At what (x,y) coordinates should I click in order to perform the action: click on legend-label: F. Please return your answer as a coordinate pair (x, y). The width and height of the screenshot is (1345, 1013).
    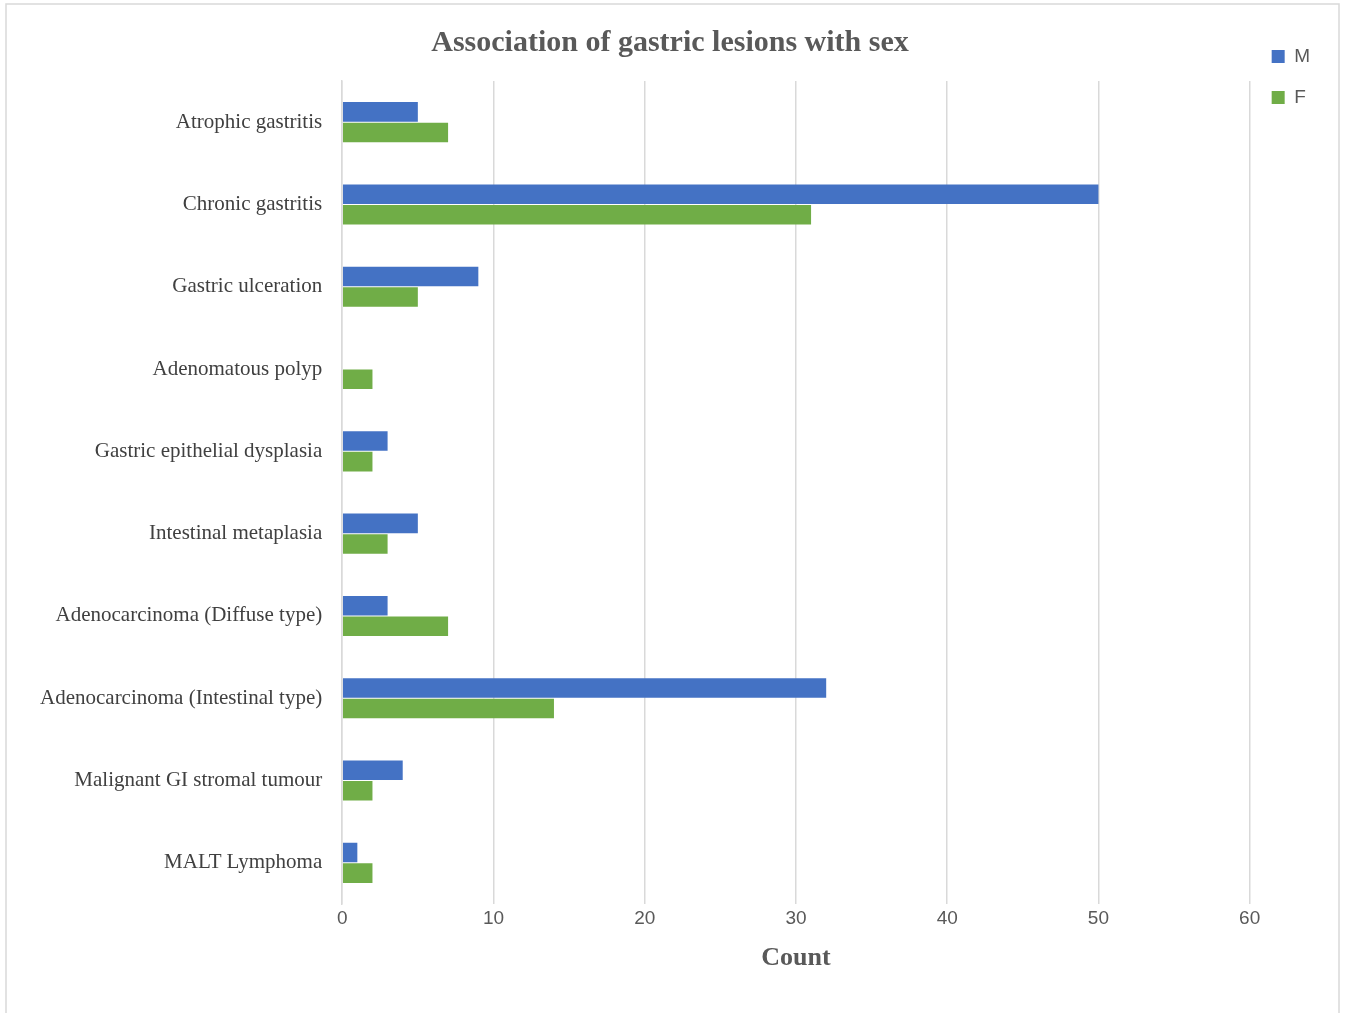
    Looking at the image, I should click on (1300, 96).